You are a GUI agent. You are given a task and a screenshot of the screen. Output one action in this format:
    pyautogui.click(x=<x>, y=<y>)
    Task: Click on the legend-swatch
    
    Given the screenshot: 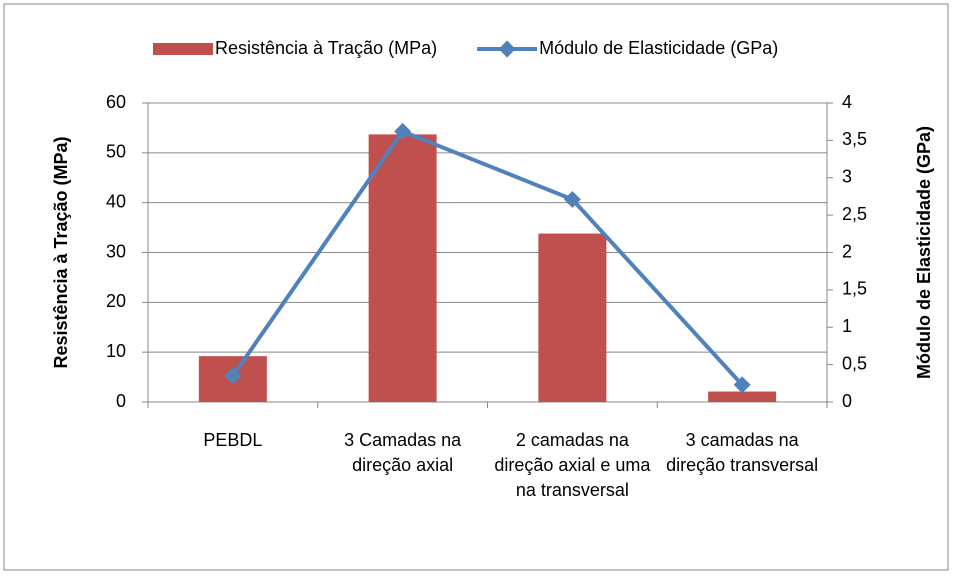 What is the action you would take?
    pyautogui.click(x=183, y=49)
    